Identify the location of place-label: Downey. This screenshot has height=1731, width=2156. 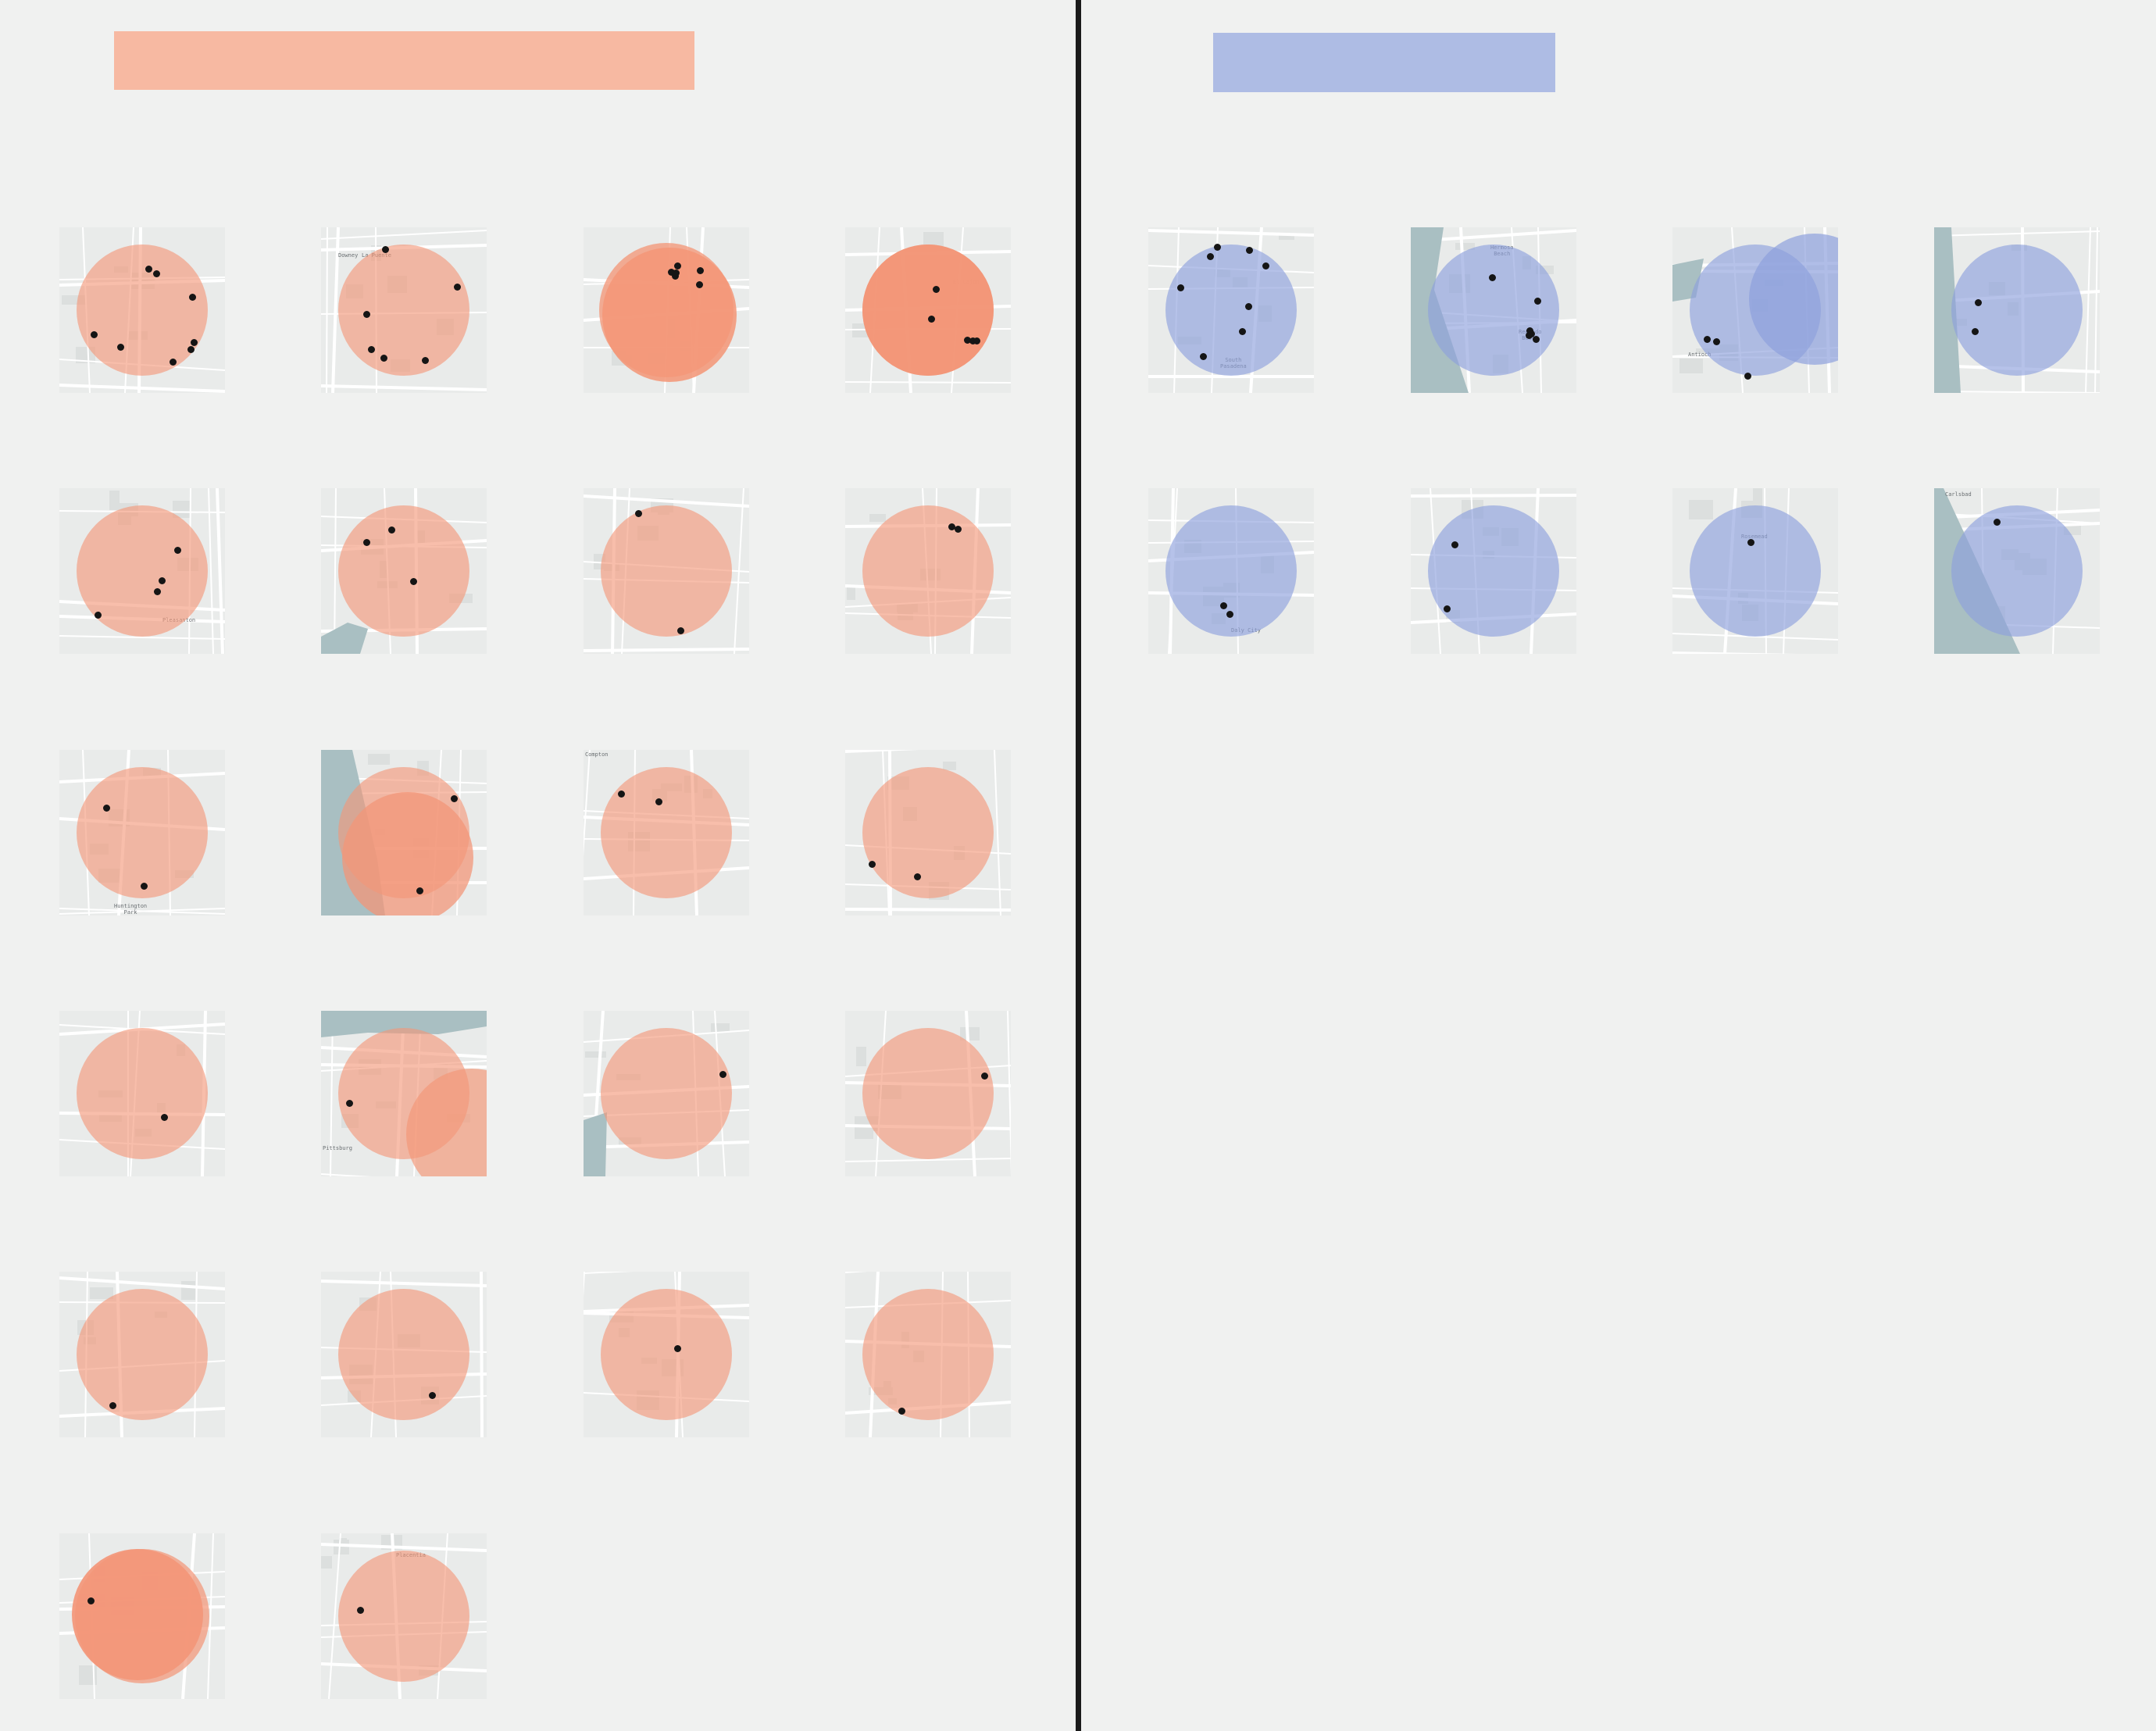
(348, 255).